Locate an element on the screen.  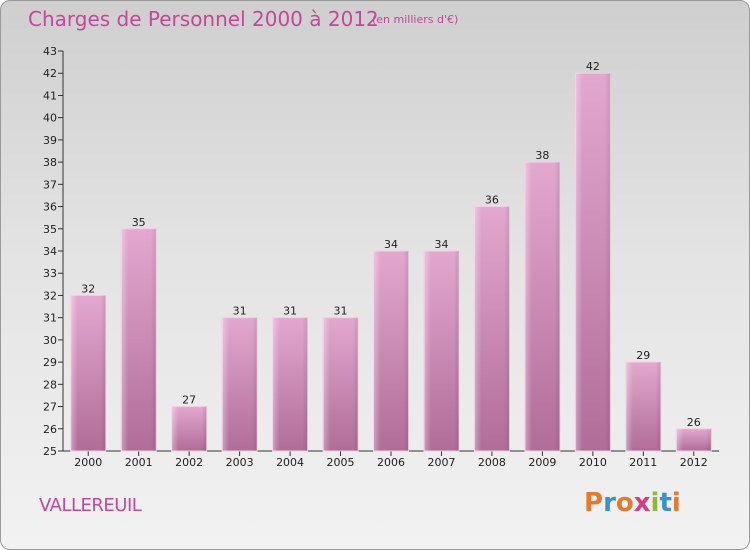
y-tick-label: 29 is located at coordinates (50, 362).